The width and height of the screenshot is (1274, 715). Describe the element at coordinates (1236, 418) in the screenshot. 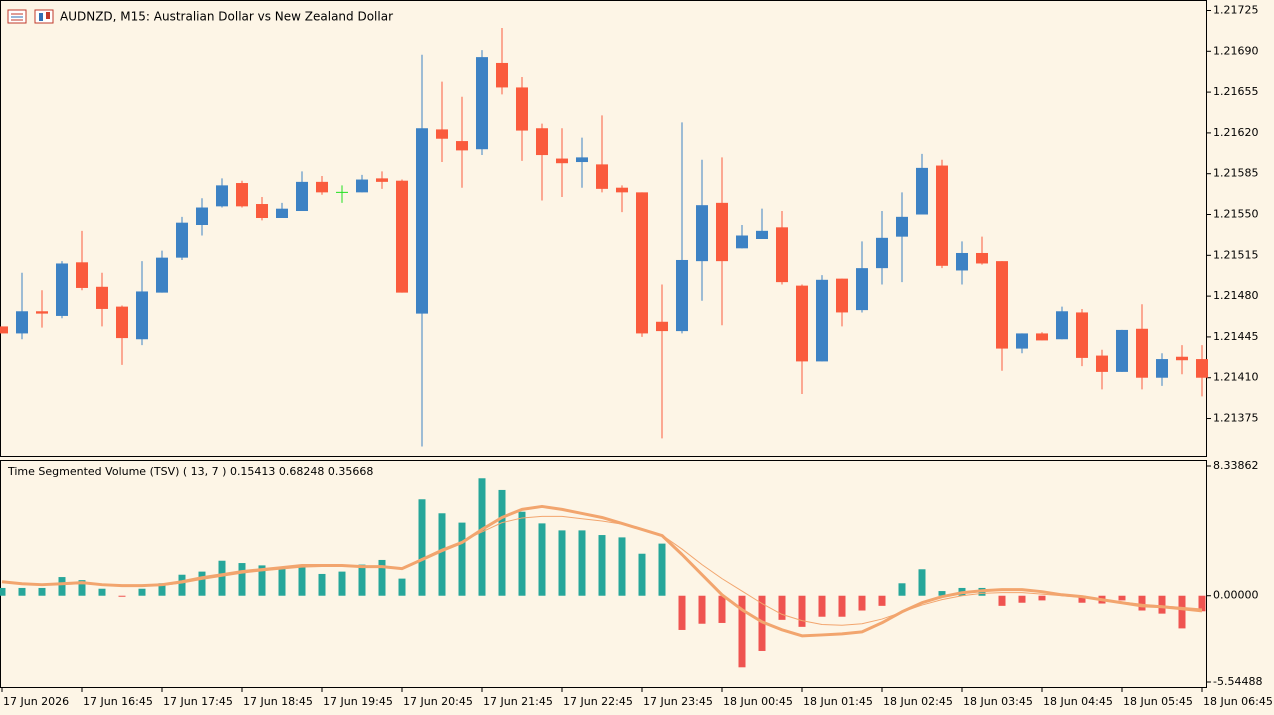

I see `y-tick-label: 1.21375` at that location.